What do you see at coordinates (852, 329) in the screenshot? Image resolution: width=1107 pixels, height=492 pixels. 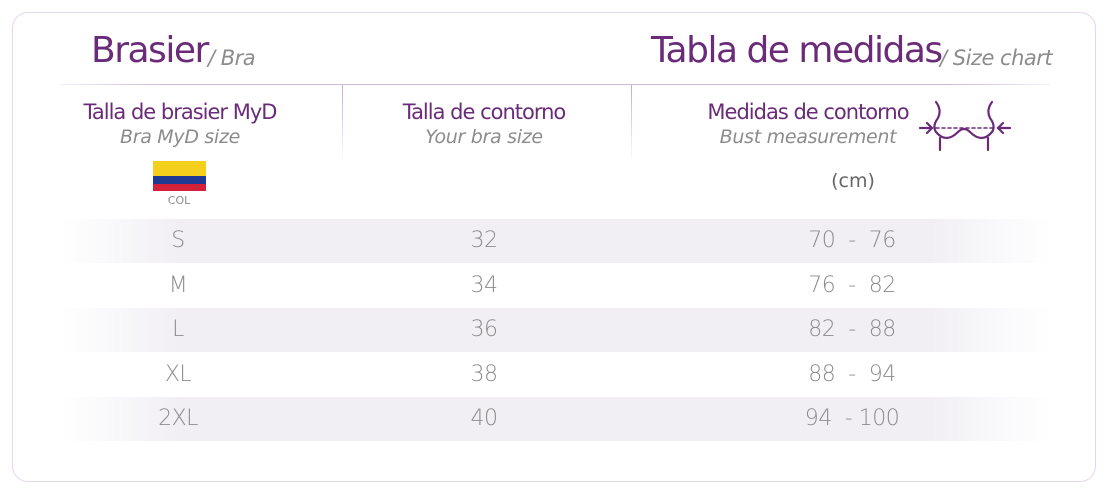 I see `bust-measurement-cell: 82 - 88` at bounding box center [852, 329].